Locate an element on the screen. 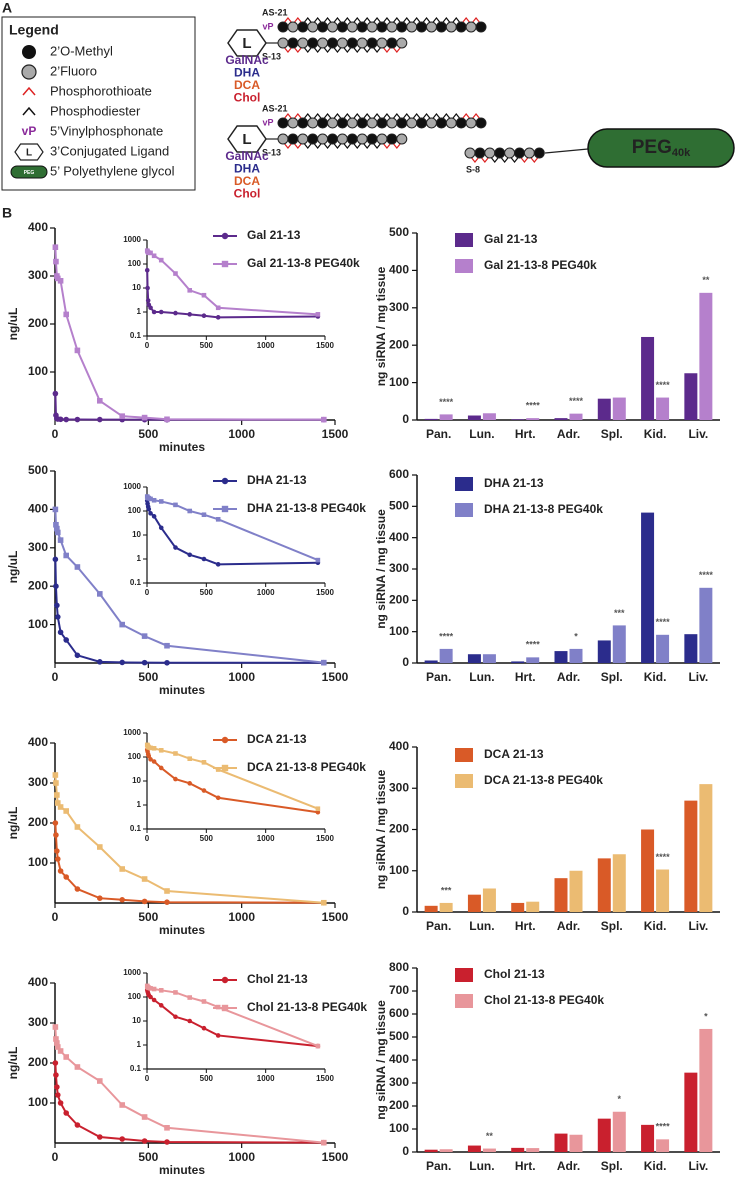 The width and height of the screenshot is (737, 1186). strand-label: AS-21 is located at coordinates (275, 12).